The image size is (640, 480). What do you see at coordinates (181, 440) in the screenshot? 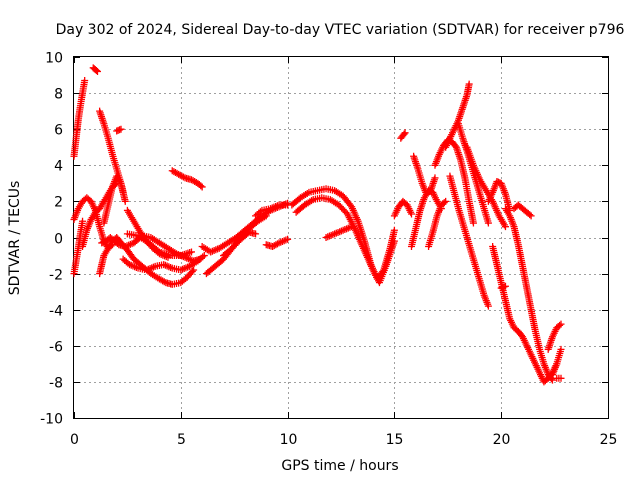
I see `x-tick-label: 5` at bounding box center [181, 440].